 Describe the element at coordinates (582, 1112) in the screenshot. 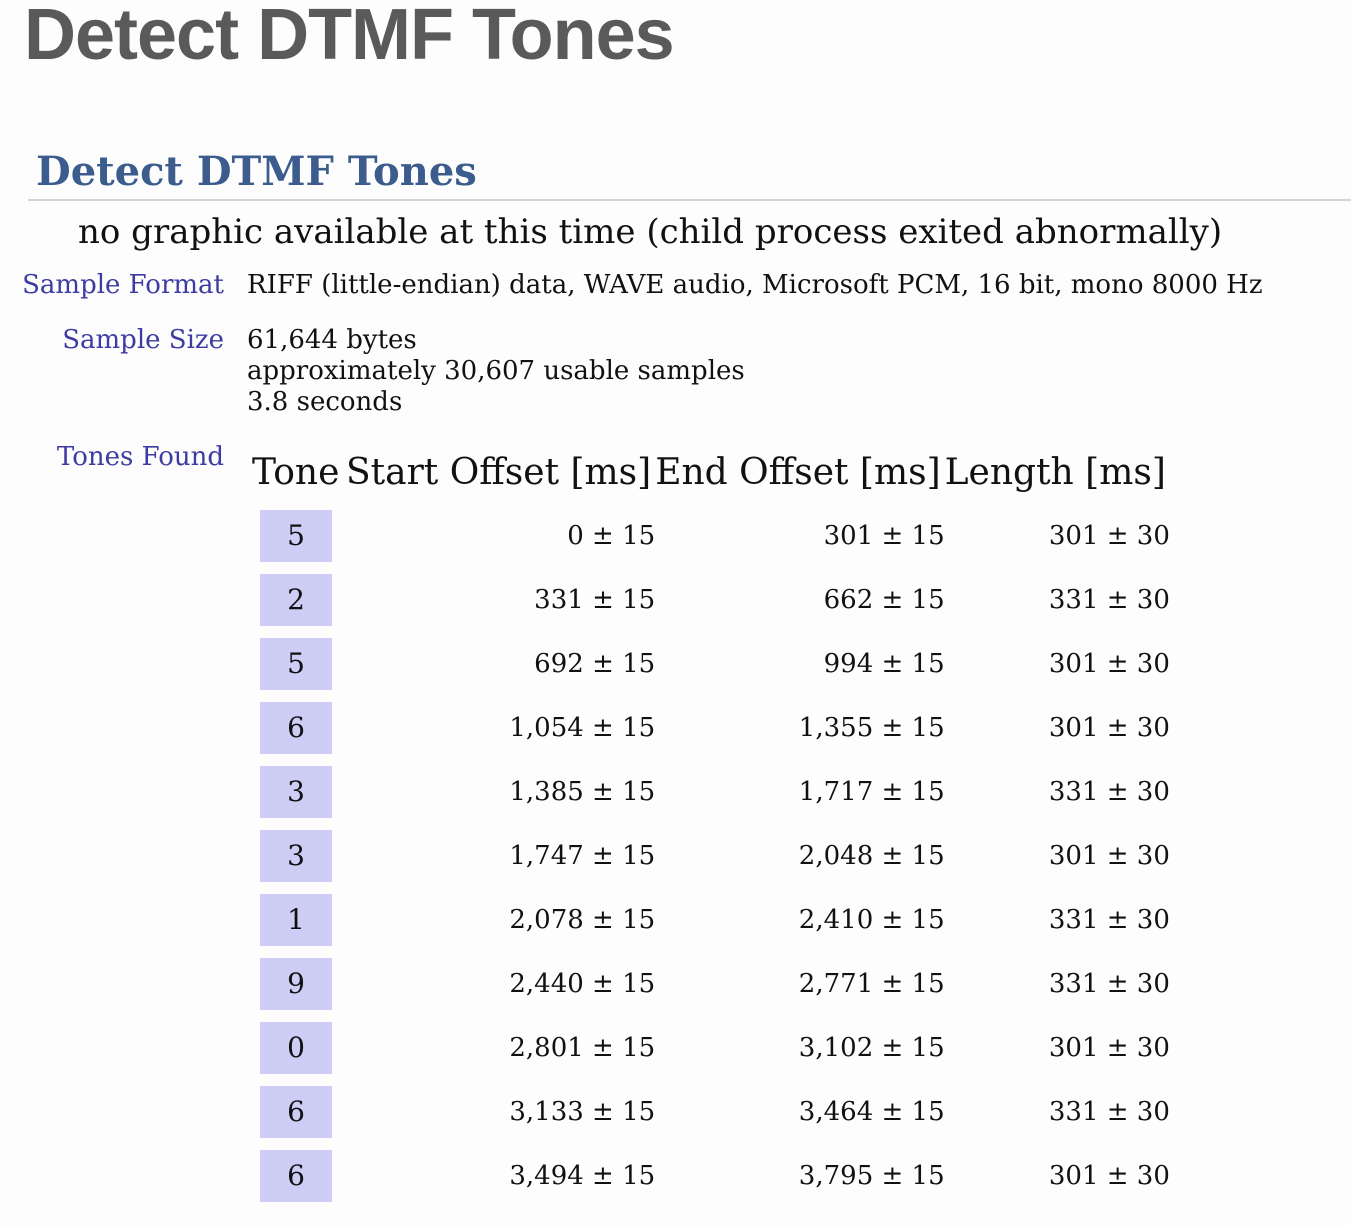

I see `start-offset: 3,133 ± 15` at that location.